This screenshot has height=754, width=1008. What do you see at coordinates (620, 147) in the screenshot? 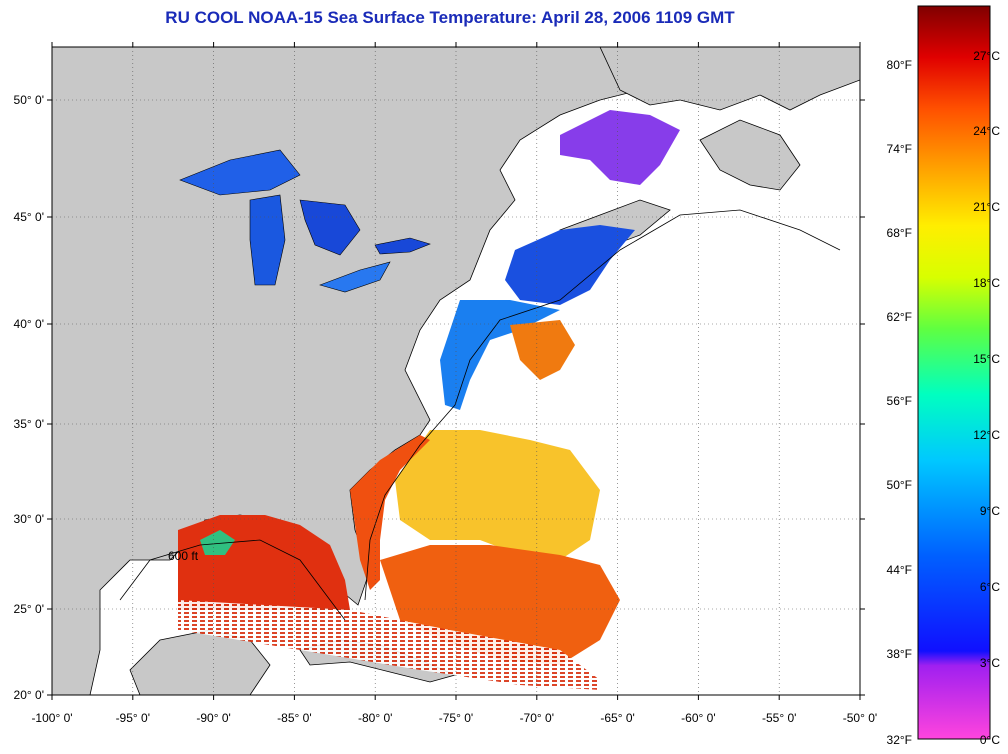
I see `gulf-st-lawrence-sst` at bounding box center [620, 147].